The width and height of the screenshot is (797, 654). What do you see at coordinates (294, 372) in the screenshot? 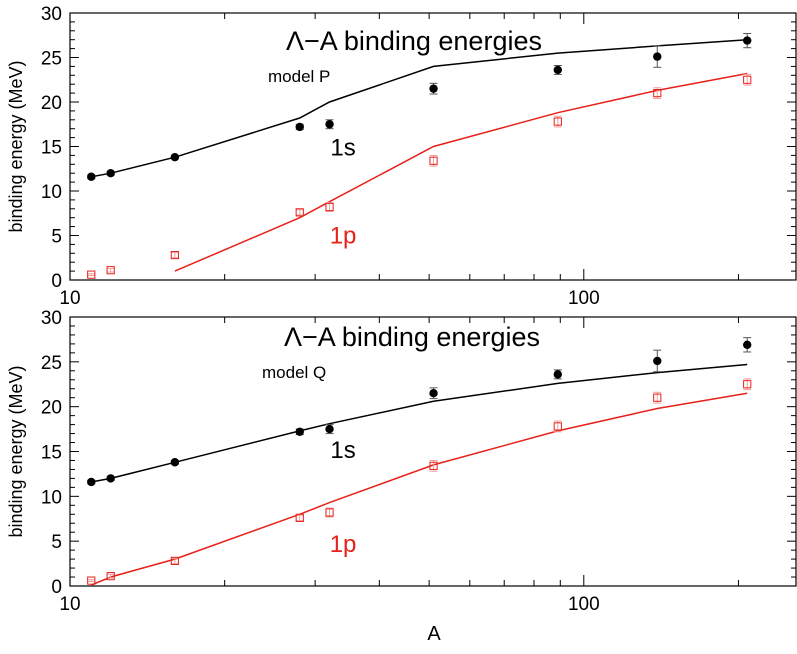
I see `chart-subtitle: model Q` at bounding box center [294, 372].